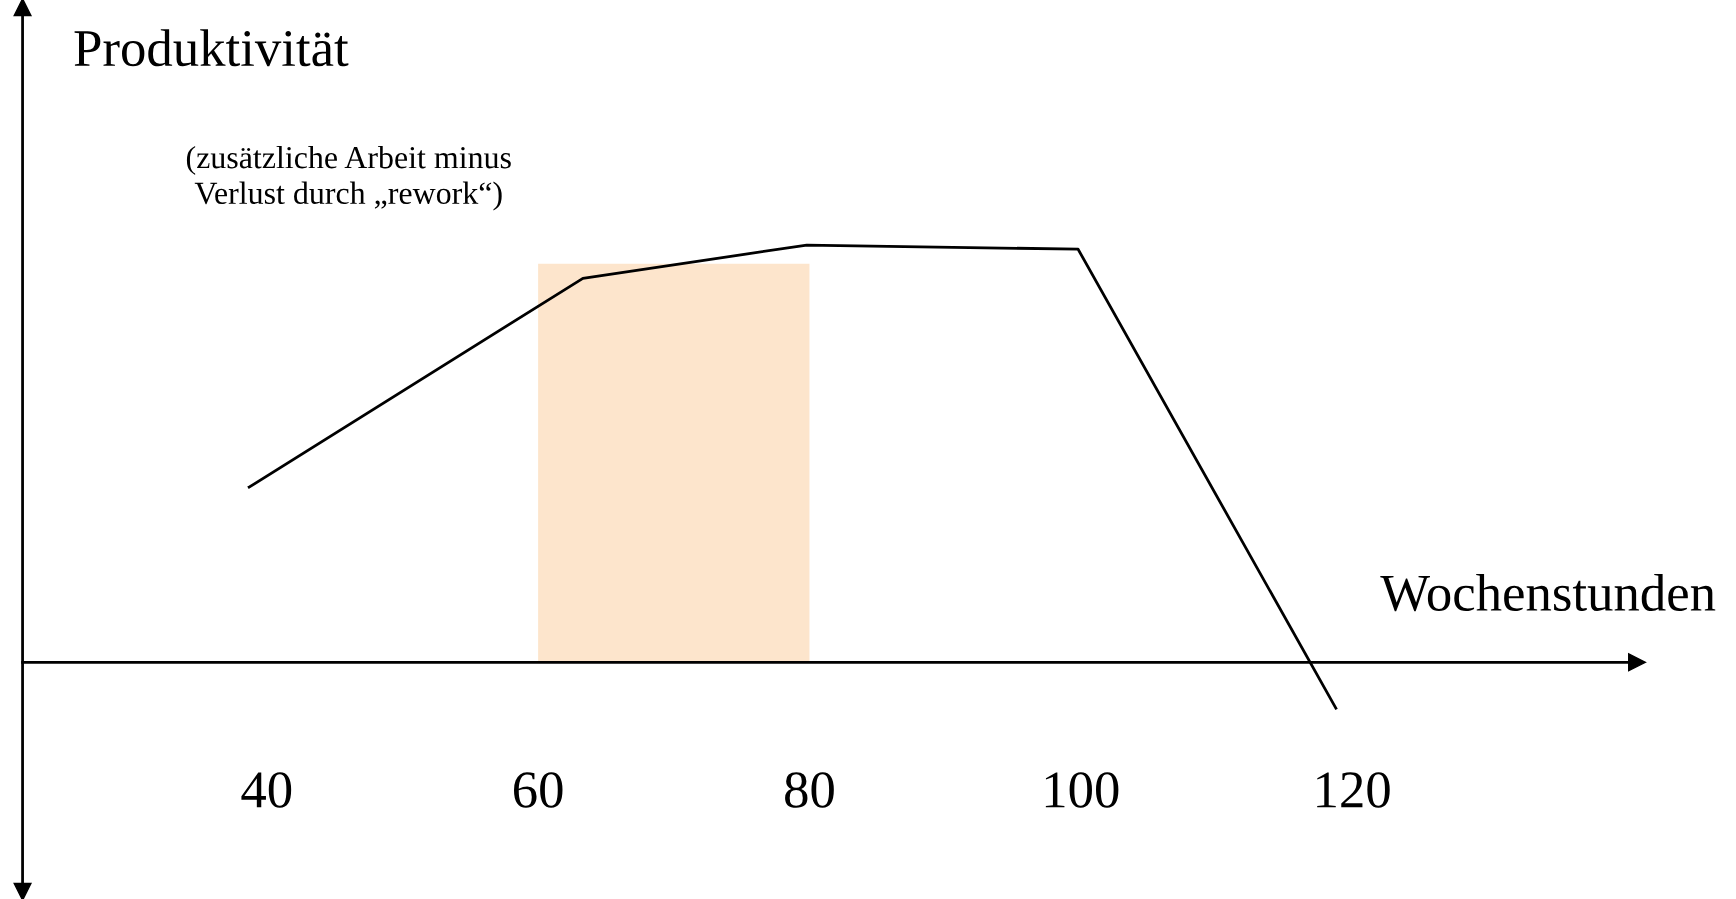  What do you see at coordinates (538, 790) in the screenshot?
I see `x-tick-label: 60` at bounding box center [538, 790].